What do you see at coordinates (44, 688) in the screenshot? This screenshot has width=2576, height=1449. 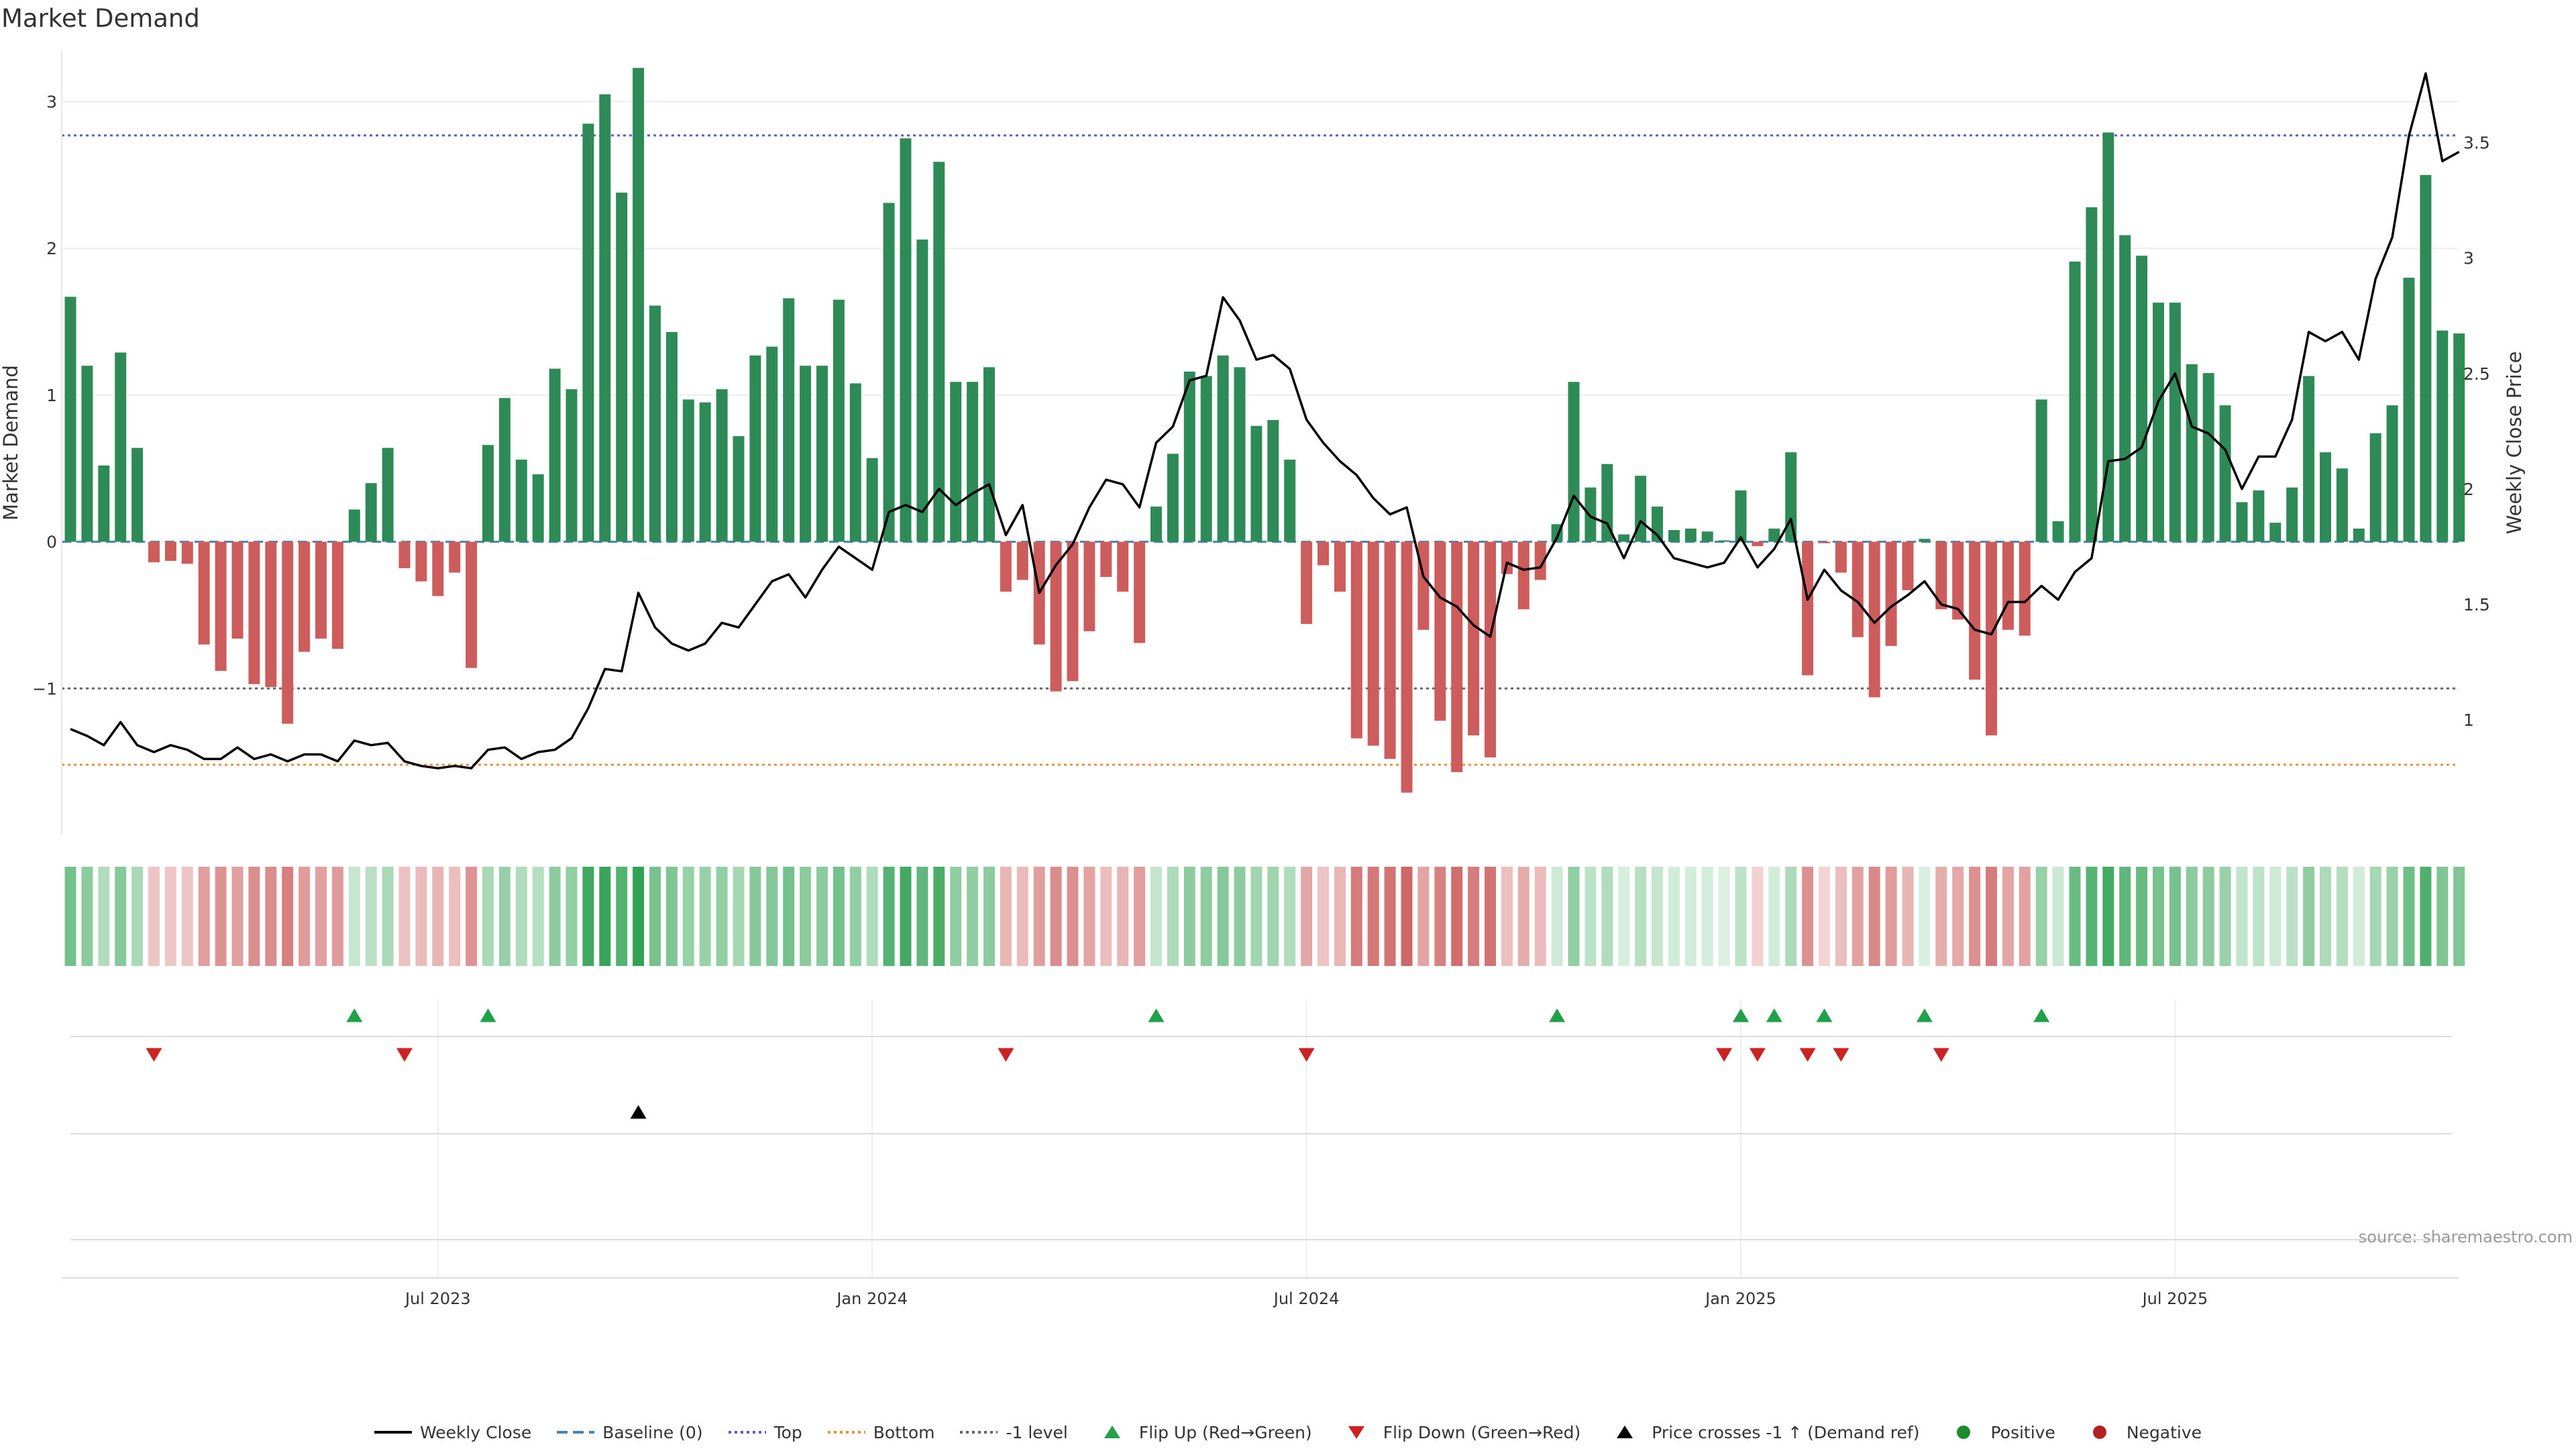 I see `left-tick-label: −1` at bounding box center [44, 688].